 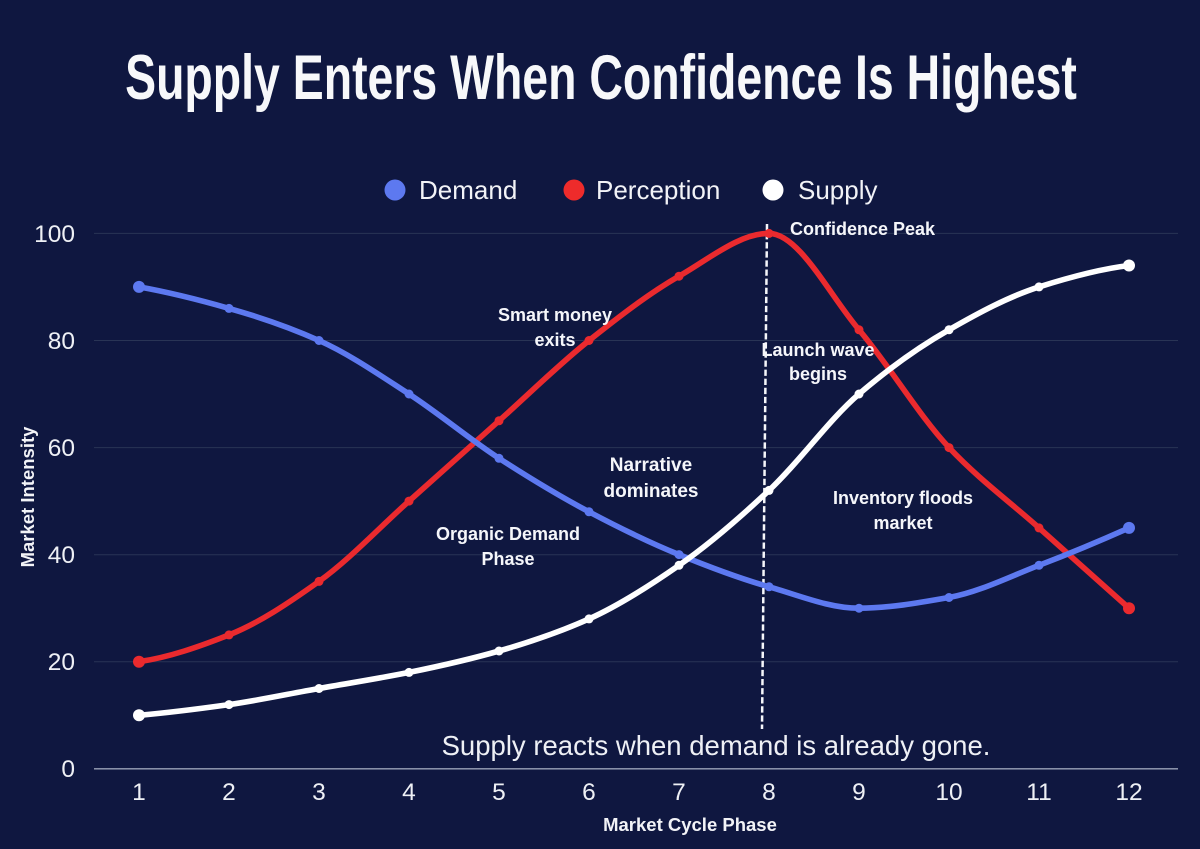 What do you see at coordinates (508, 534) in the screenshot?
I see `svg-text: Organic Demand` at bounding box center [508, 534].